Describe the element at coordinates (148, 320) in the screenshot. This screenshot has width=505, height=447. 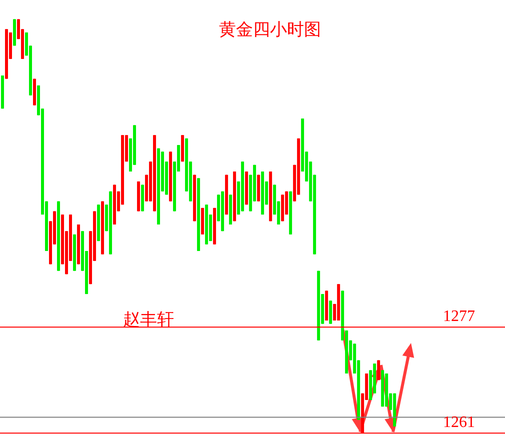
I see `annotation: 赵丰轩` at that location.